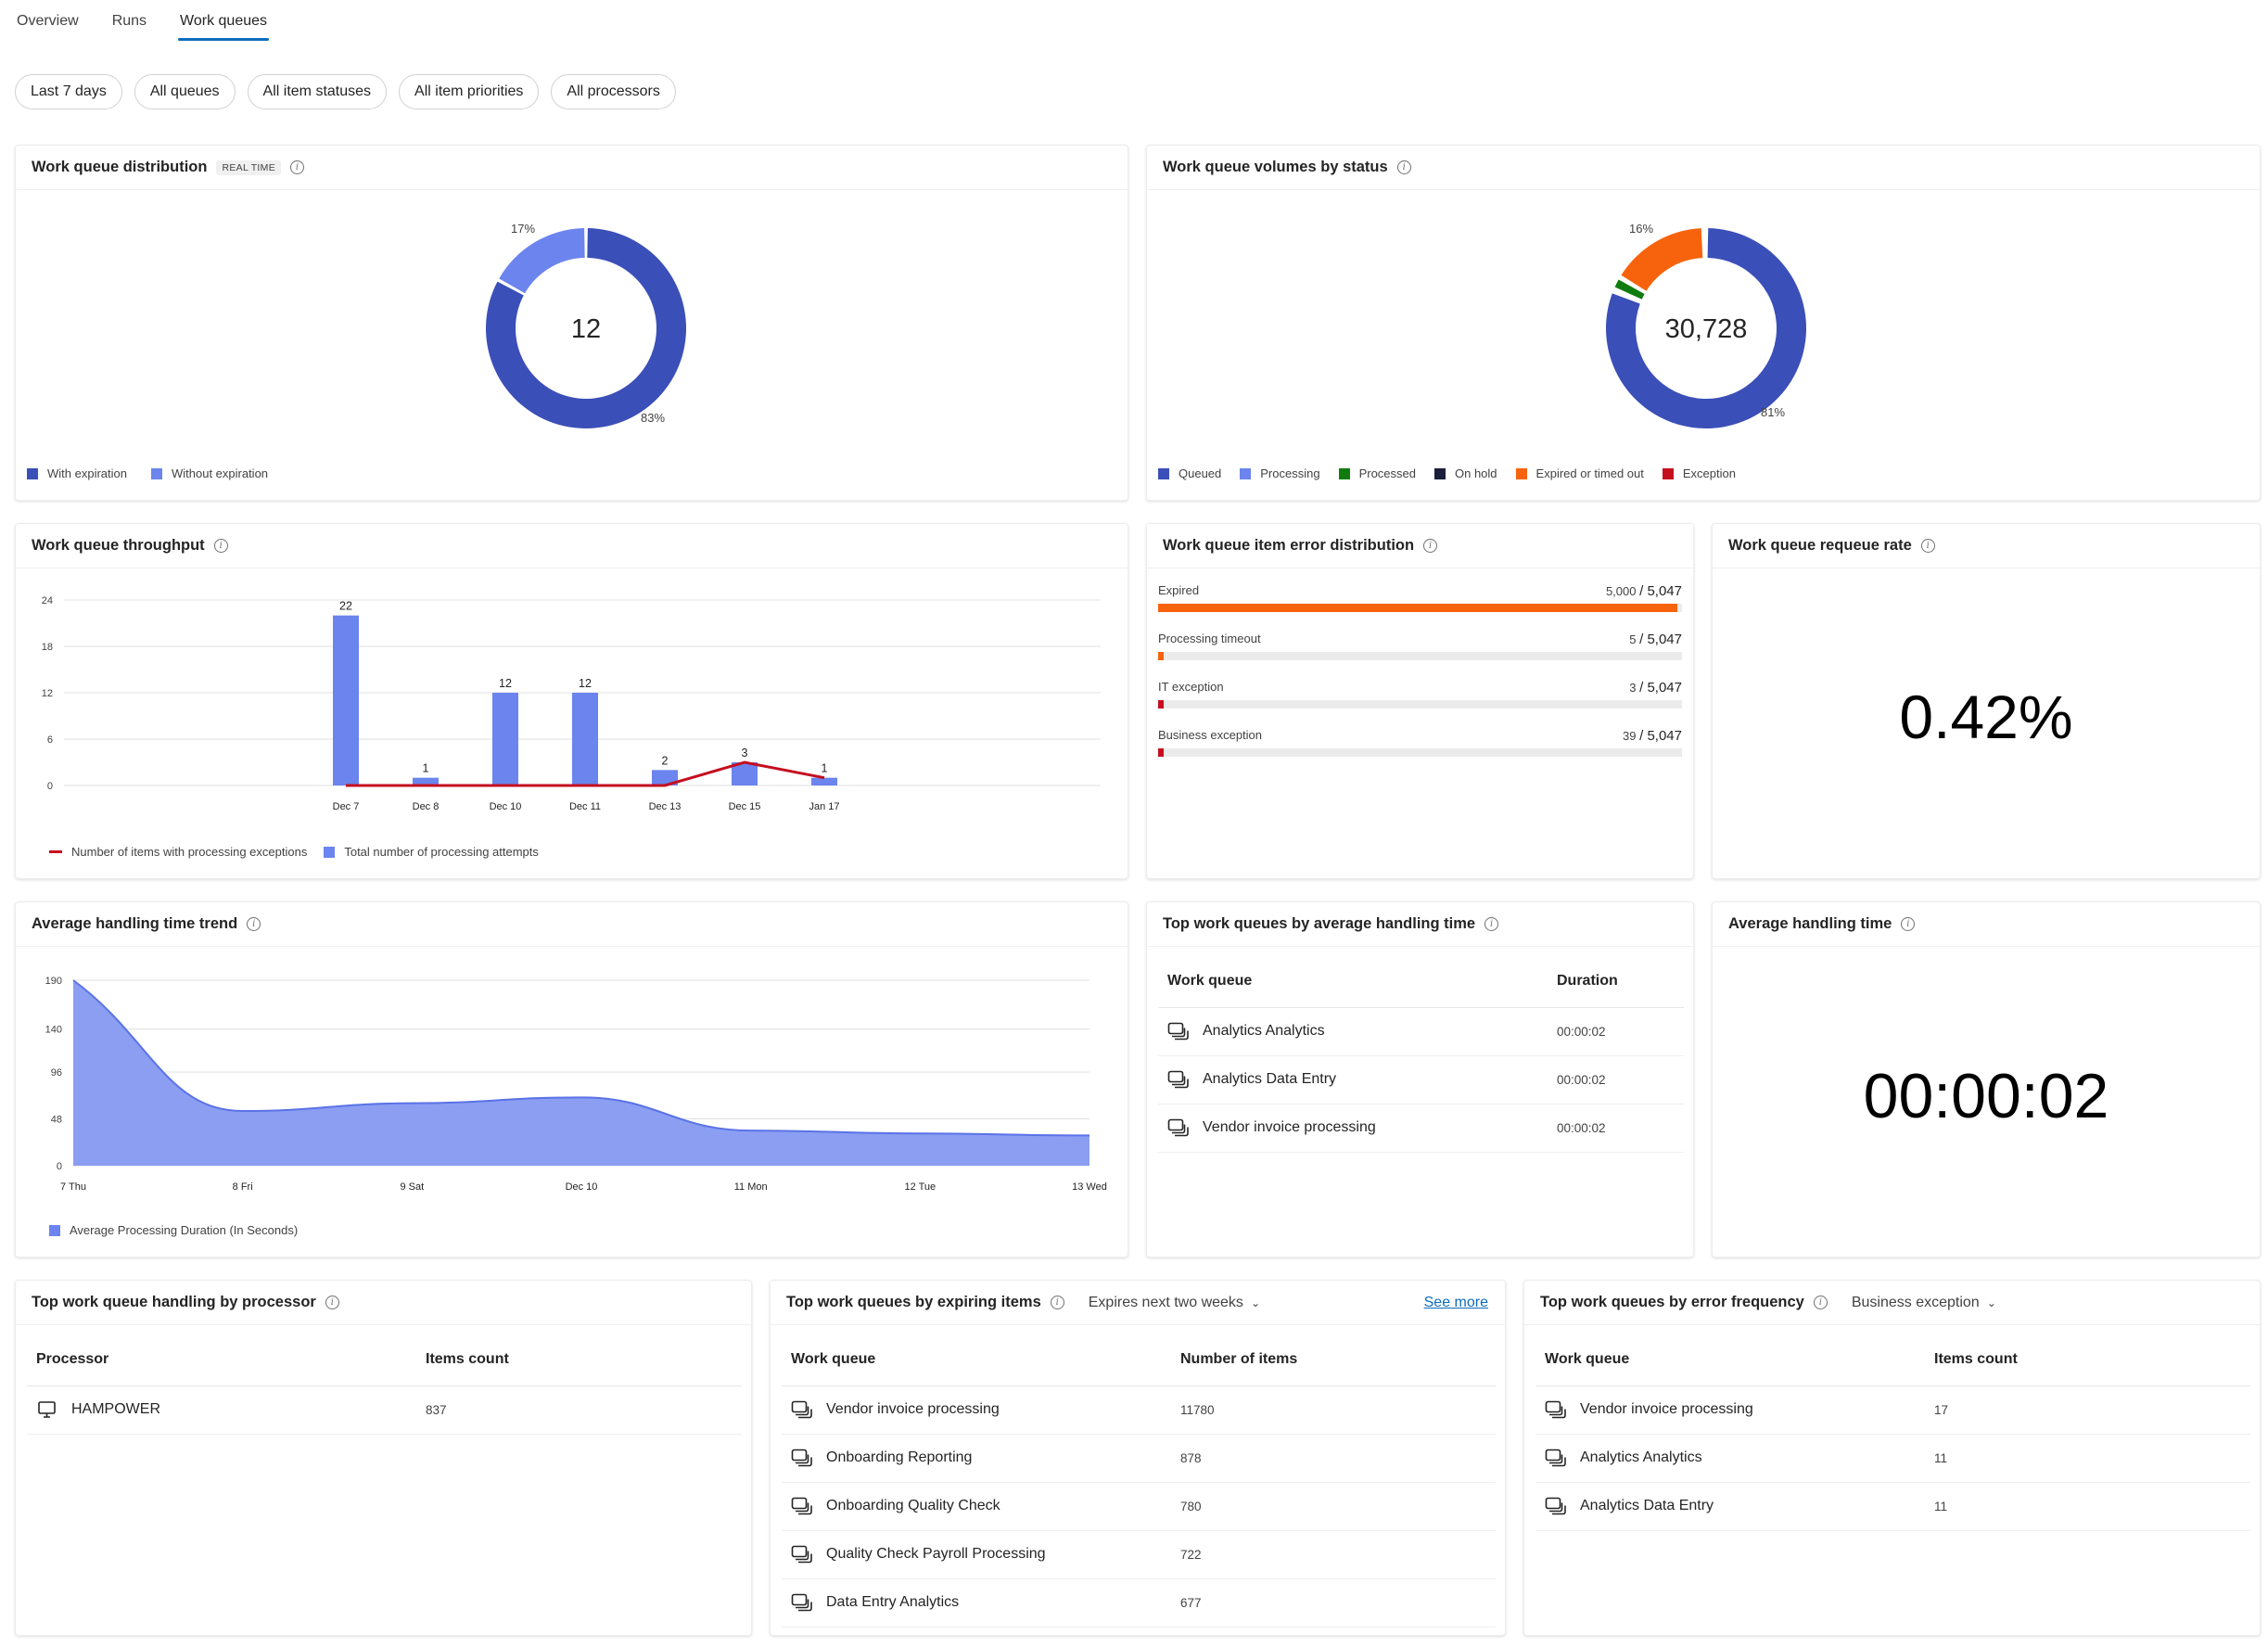 The image size is (2268, 1647). Describe the element at coordinates (1333, 1554) in the screenshot. I see `row-value: 722` at that location.